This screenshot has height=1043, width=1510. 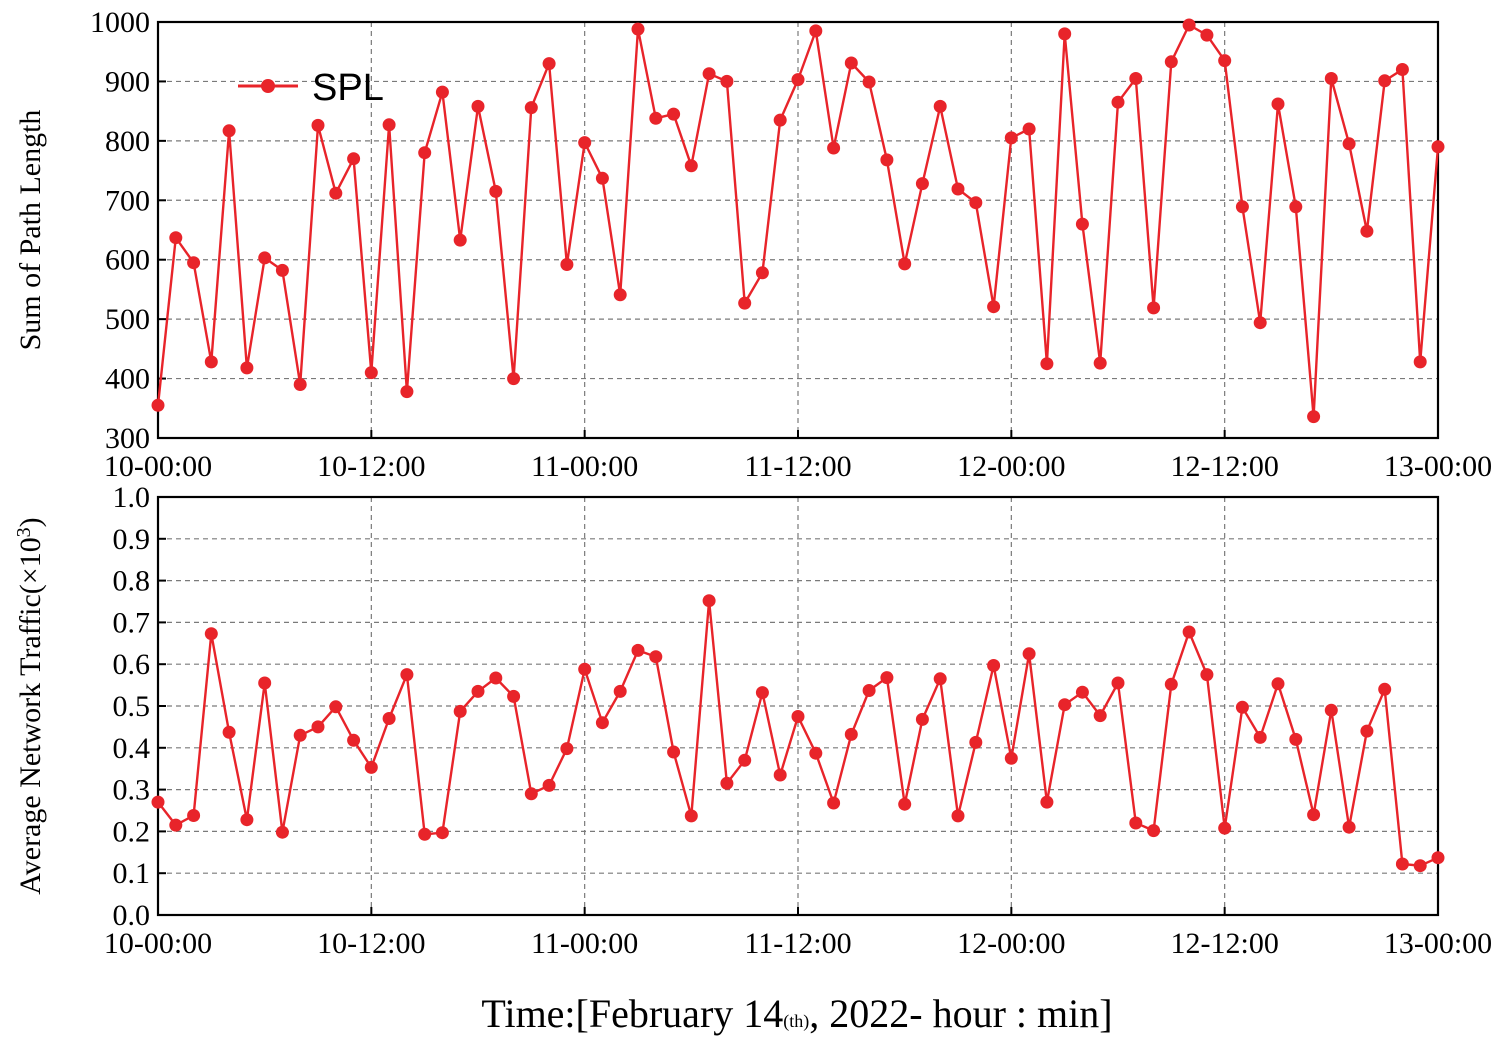 What do you see at coordinates (960, 1013) in the screenshot?
I see `x-axis-label-suffix: , 2022- hour : min]` at bounding box center [960, 1013].